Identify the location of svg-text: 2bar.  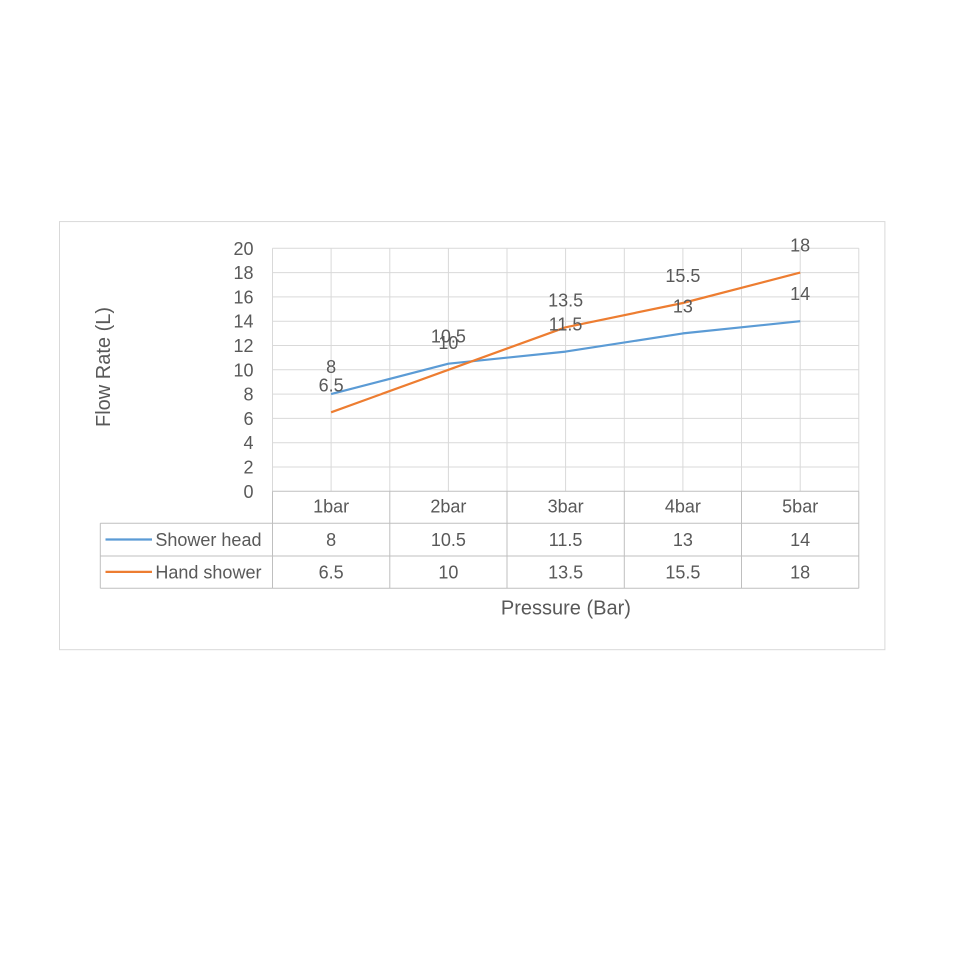
(448, 507).